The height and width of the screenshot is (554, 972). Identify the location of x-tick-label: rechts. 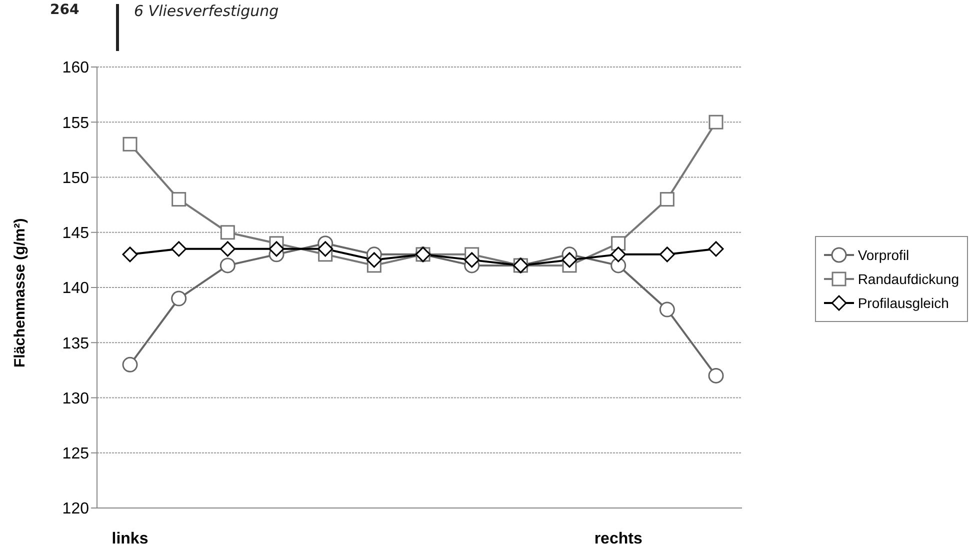
(618, 539).